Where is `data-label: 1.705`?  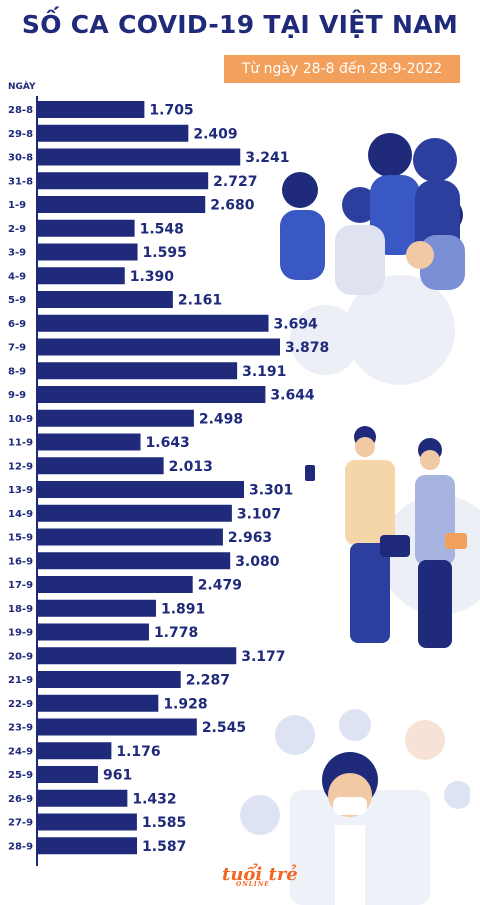
data-label: 1.705 is located at coordinates (171, 111).